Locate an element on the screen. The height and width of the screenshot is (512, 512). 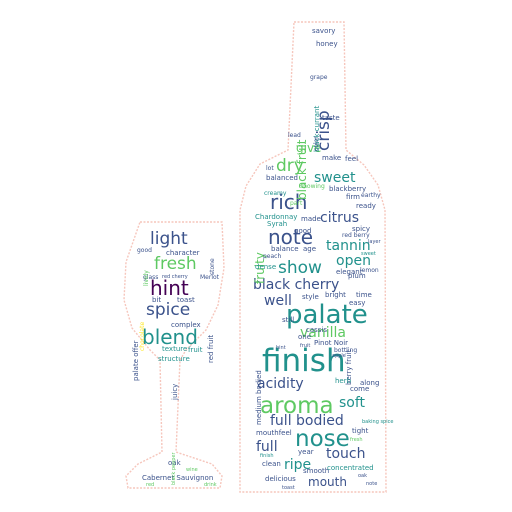
word-rich: rich is located at coordinates (289, 202).